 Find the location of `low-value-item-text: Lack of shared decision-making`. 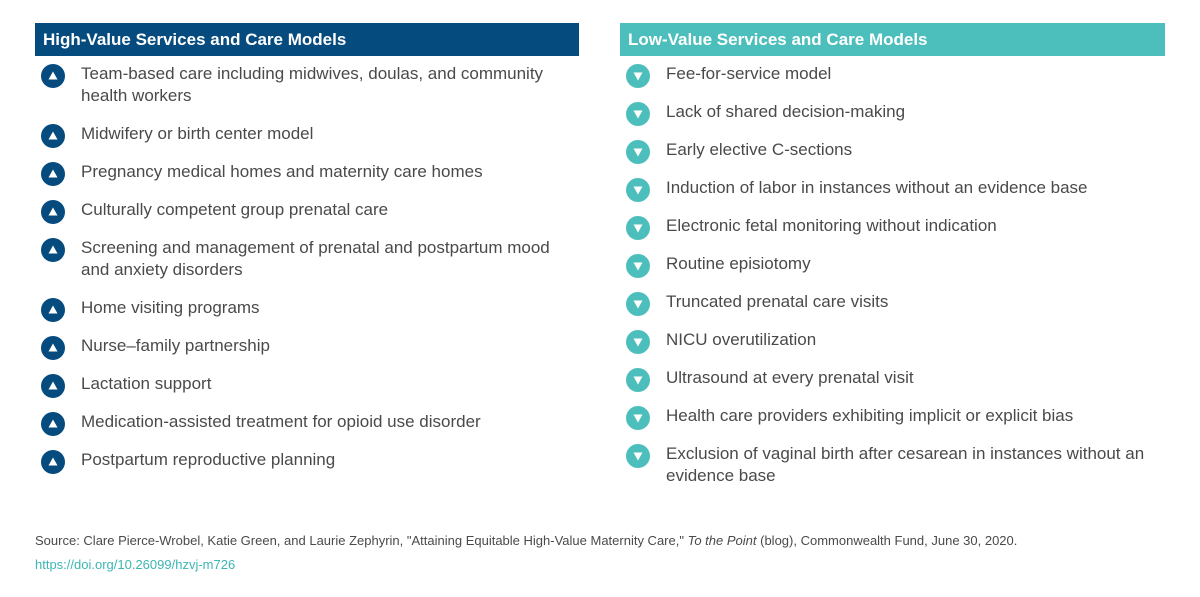

low-value-item-text: Lack of shared decision-making is located at coordinates (786, 111).